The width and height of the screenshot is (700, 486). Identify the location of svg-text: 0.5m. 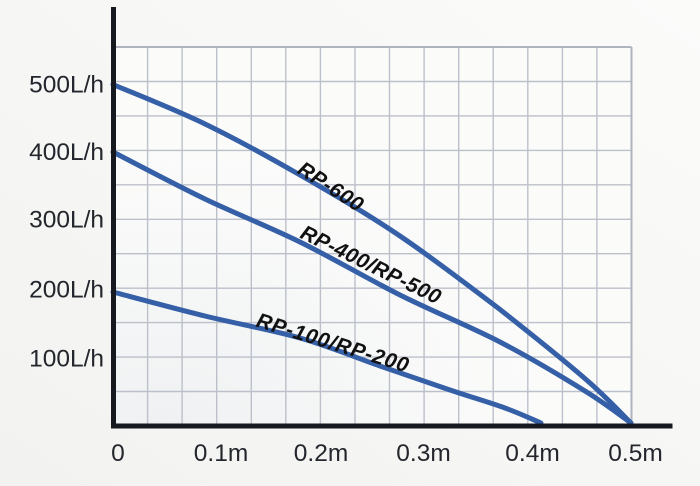
(635, 453).